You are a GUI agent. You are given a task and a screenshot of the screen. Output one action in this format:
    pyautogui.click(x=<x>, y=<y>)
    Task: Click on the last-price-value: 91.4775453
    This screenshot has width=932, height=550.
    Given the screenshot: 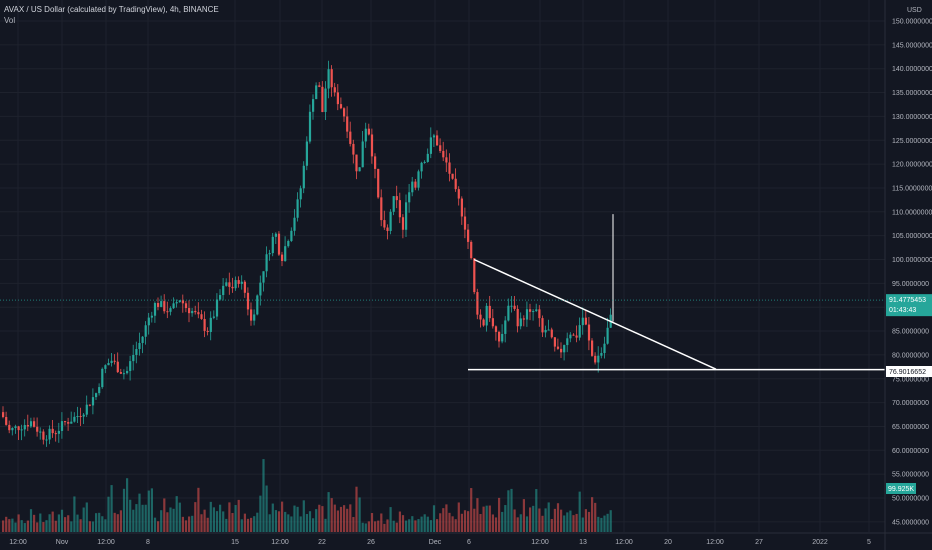 What is the action you would take?
    pyautogui.click(x=907, y=300)
    